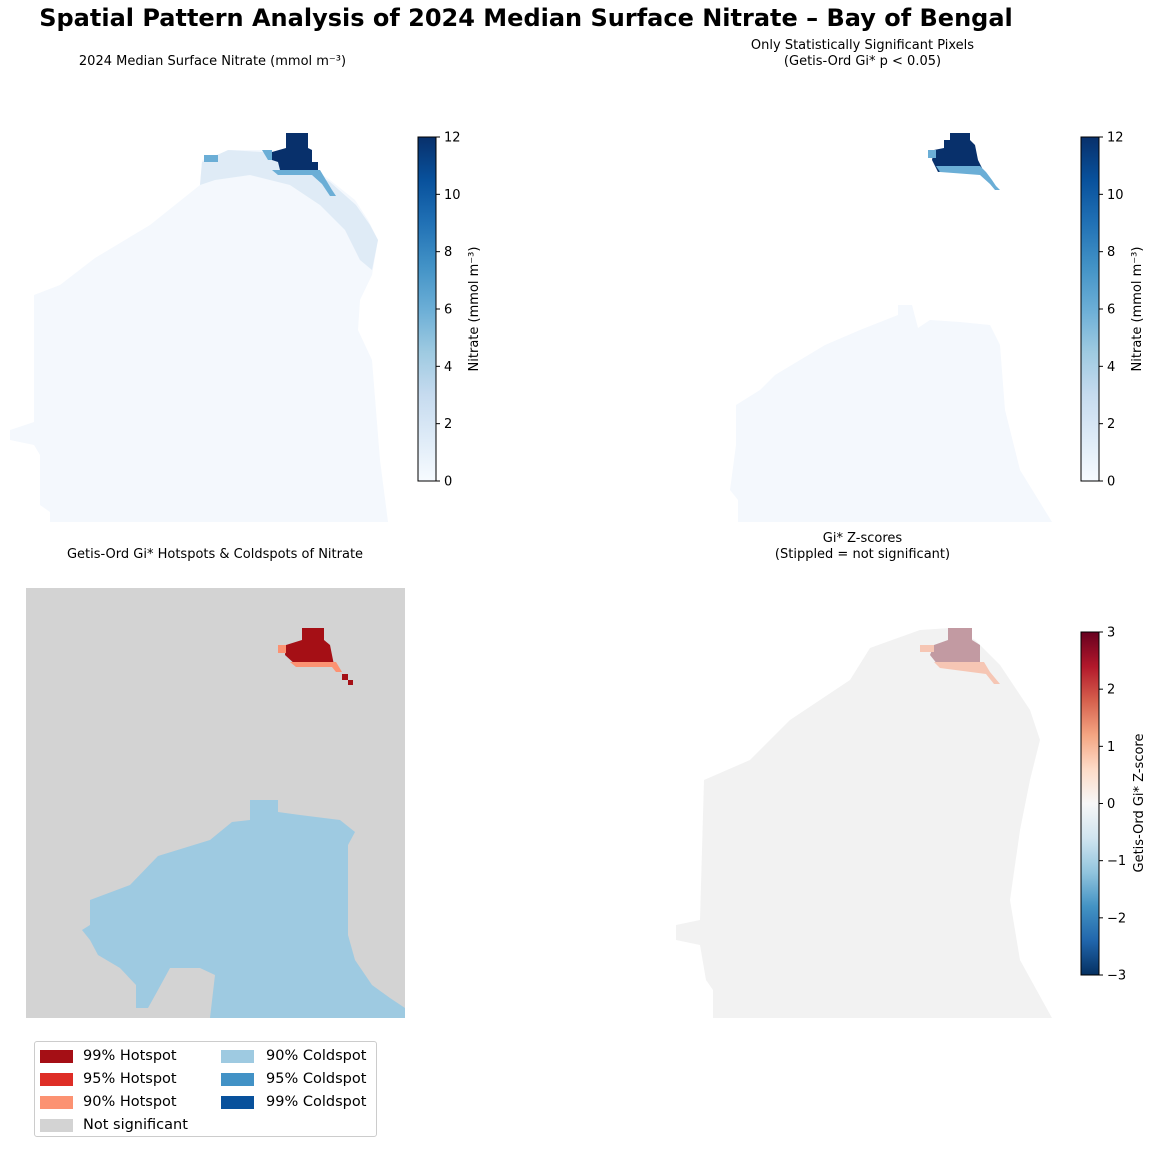  I want to click on colorbar-zscore-tick-label: 3, so click(1111, 633).